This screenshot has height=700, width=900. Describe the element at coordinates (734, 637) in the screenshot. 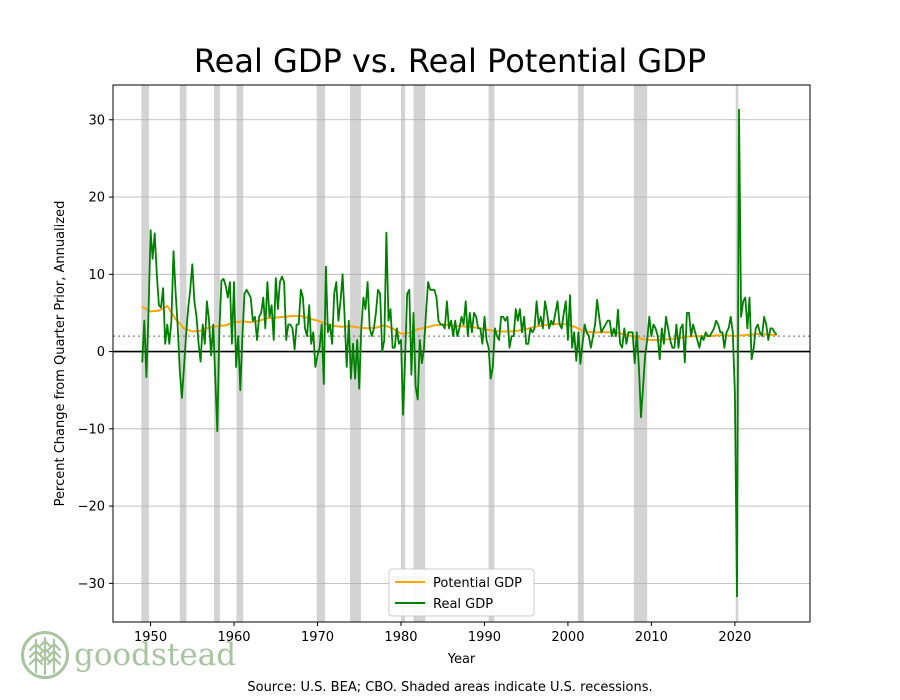

I see `x-tick-label: 2020` at that location.